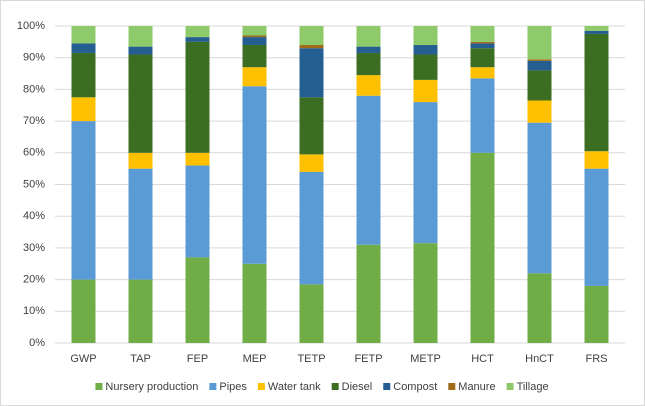 Image resolution: width=645 pixels, height=406 pixels. Describe the element at coordinates (357, 387) in the screenshot. I see `legend-label: Diesel` at that location.